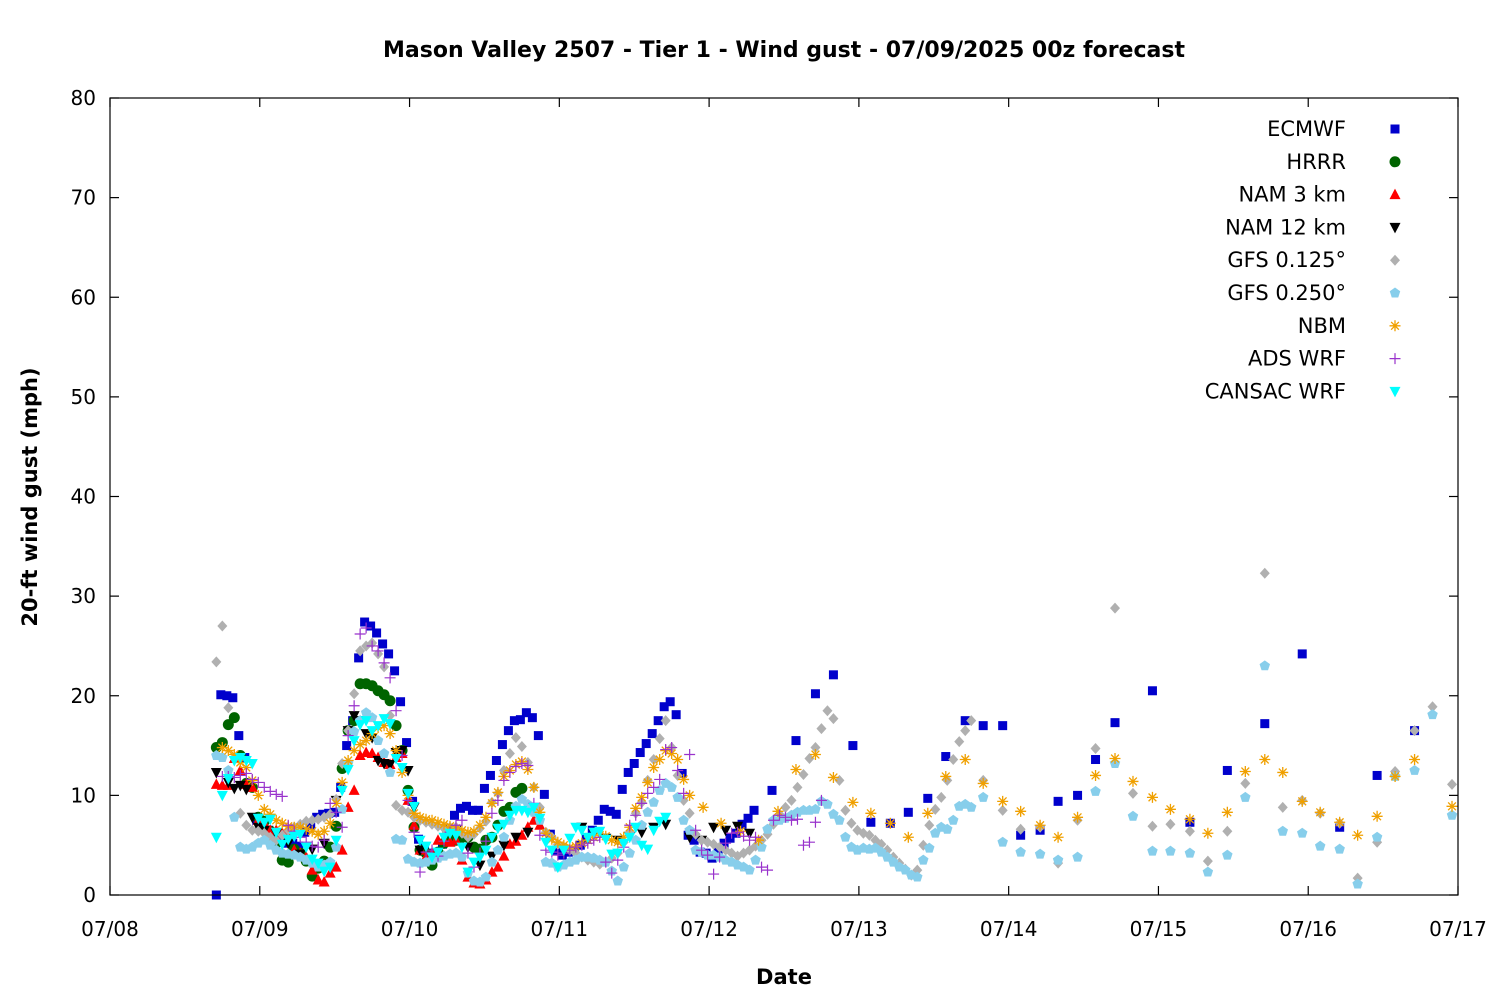 The height and width of the screenshot is (1004, 1500). I want to click on legend-label: NAM 12 km, so click(1285, 227).